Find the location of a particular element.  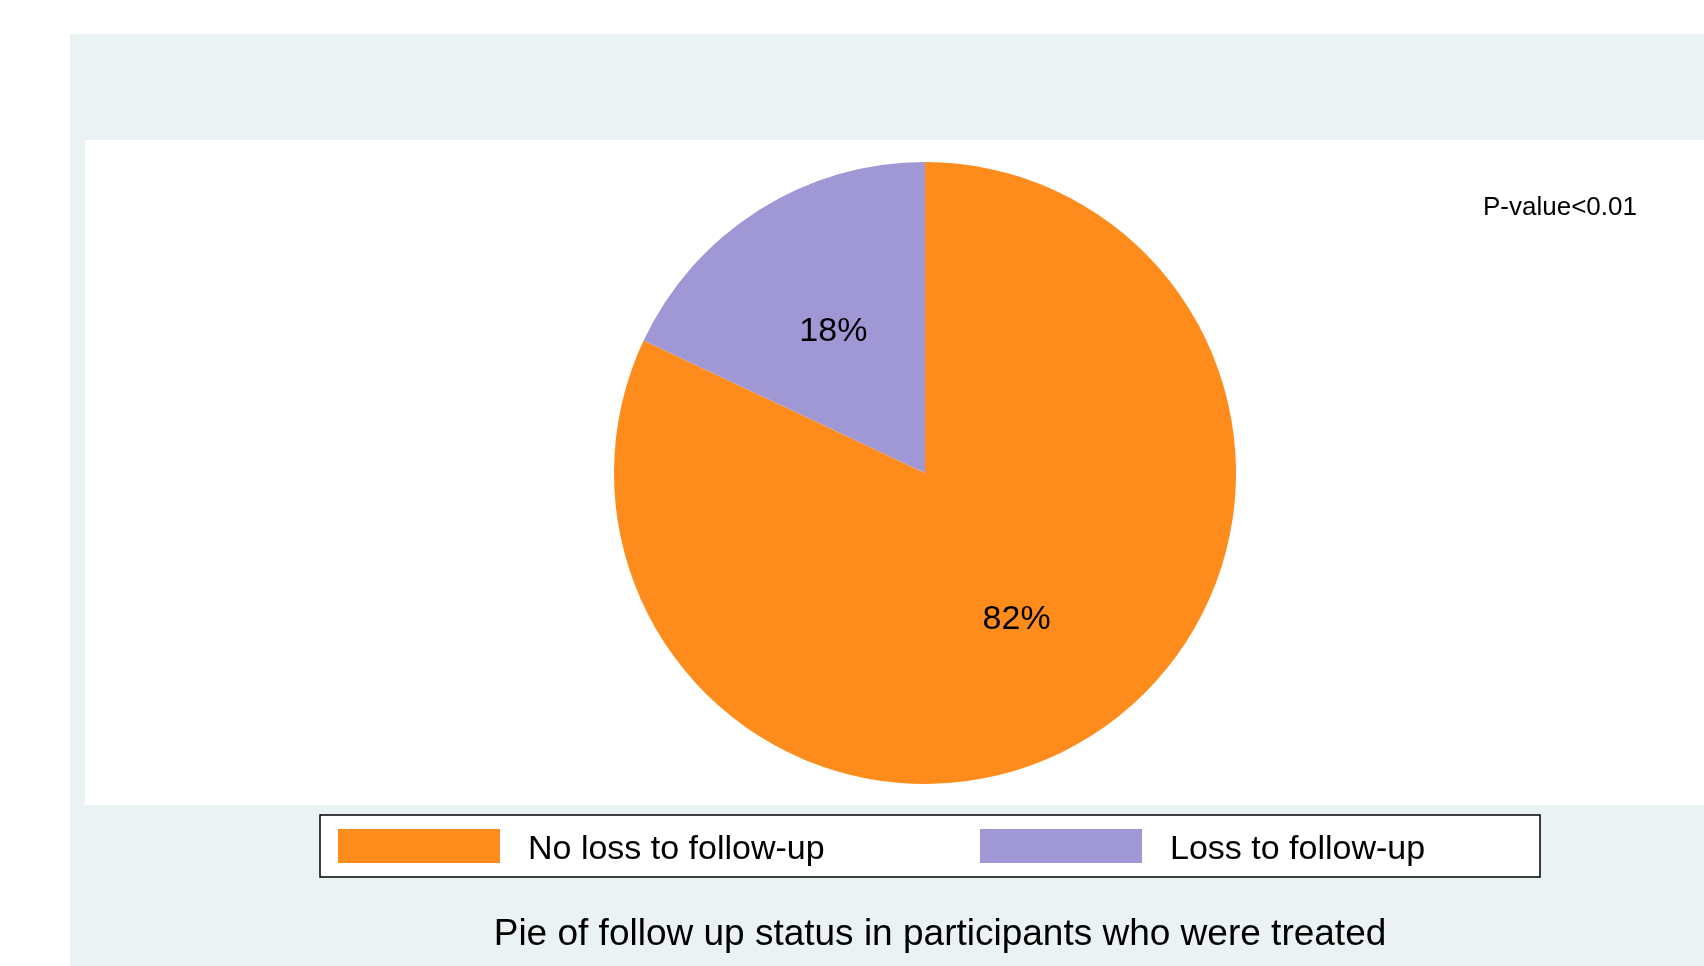

data-label: 18% is located at coordinates (833, 328).